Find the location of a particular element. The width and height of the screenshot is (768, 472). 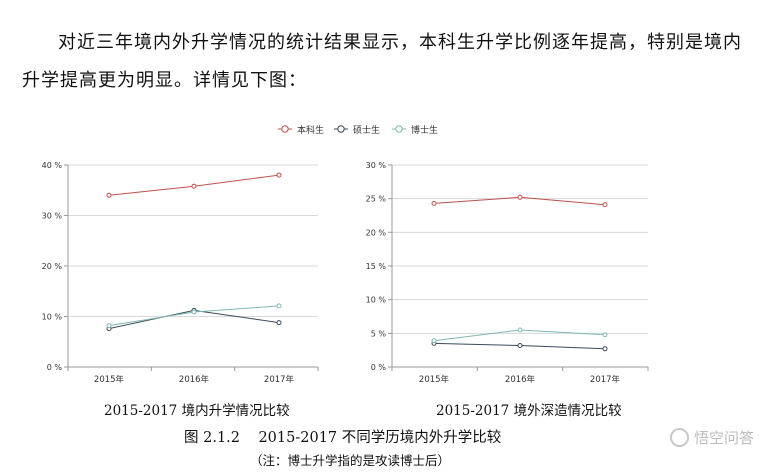

figure-note: （注：博士升学指的是攻读博士后） is located at coordinates (350, 460).